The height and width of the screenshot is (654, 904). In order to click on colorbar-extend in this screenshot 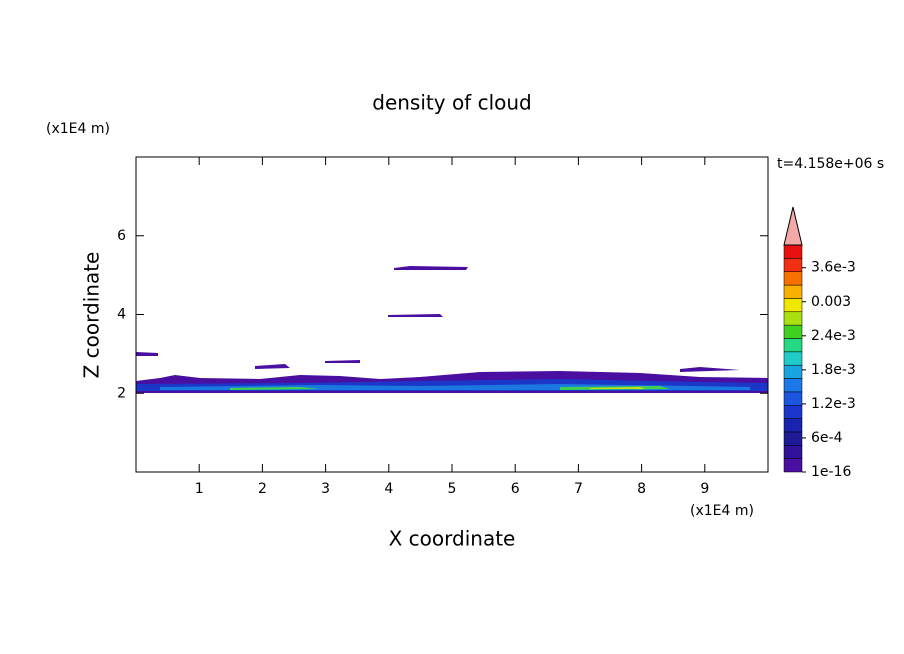, I will do `click(793, 226)`.